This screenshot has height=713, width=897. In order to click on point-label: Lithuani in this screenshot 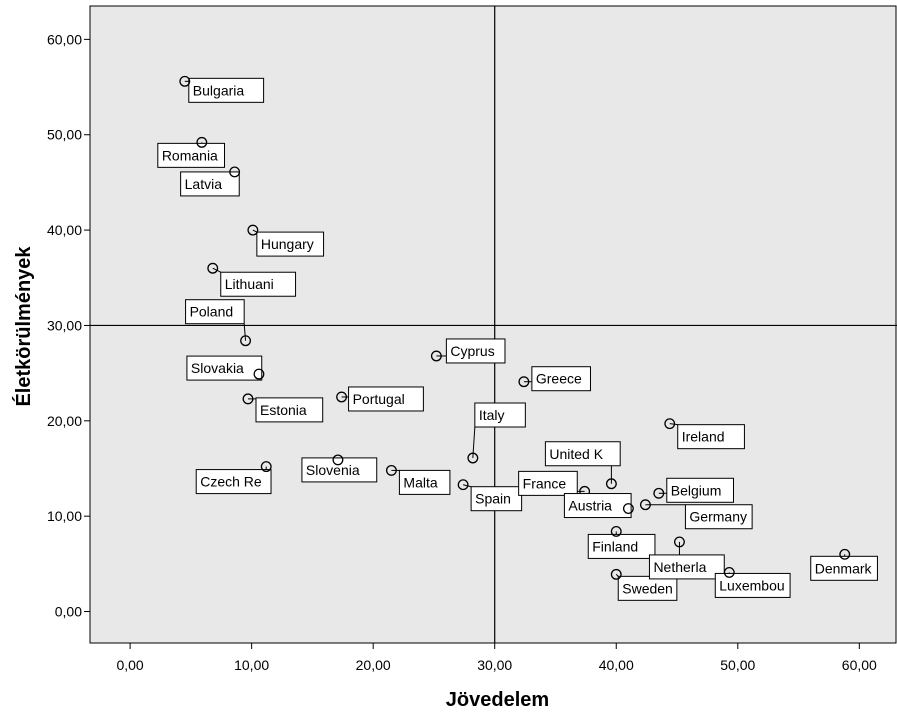, I will do `click(249, 284)`.